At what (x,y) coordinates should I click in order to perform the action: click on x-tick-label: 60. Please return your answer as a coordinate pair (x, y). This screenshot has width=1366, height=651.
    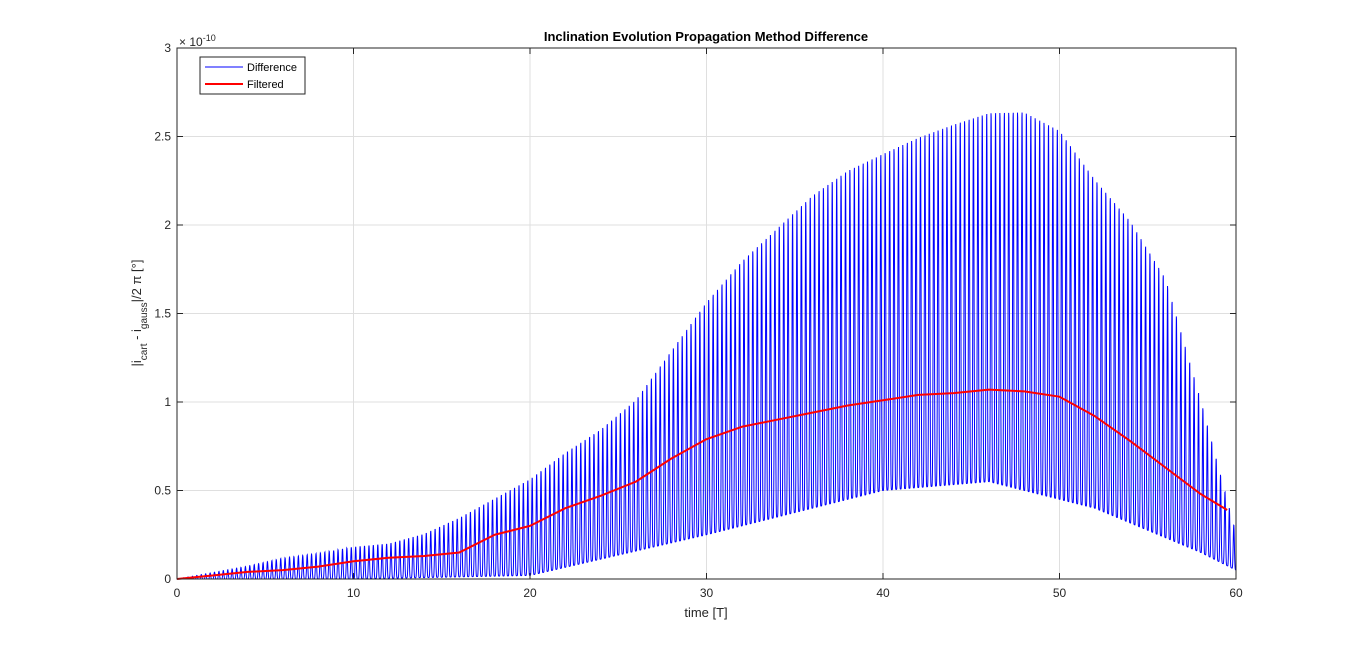
    Looking at the image, I should click on (1236, 593).